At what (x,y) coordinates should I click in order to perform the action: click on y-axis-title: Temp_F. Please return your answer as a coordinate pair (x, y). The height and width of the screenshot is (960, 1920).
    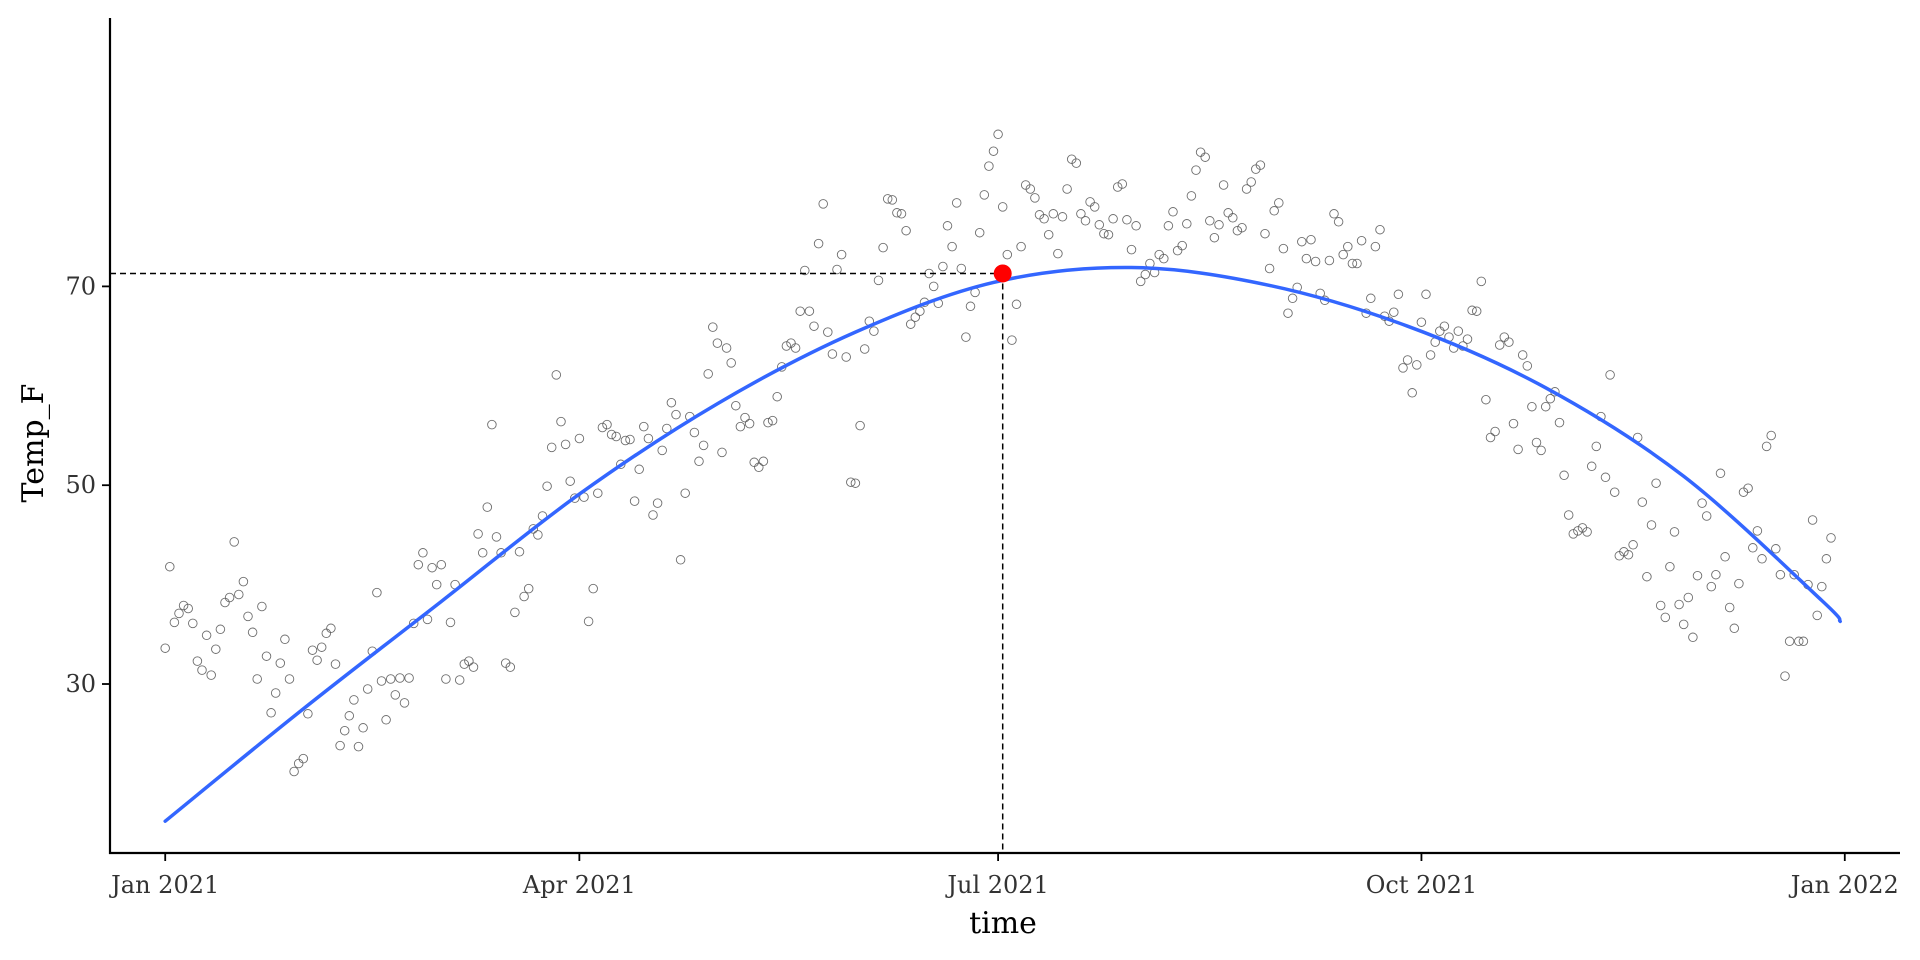
    Looking at the image, I should click on (33, 443).